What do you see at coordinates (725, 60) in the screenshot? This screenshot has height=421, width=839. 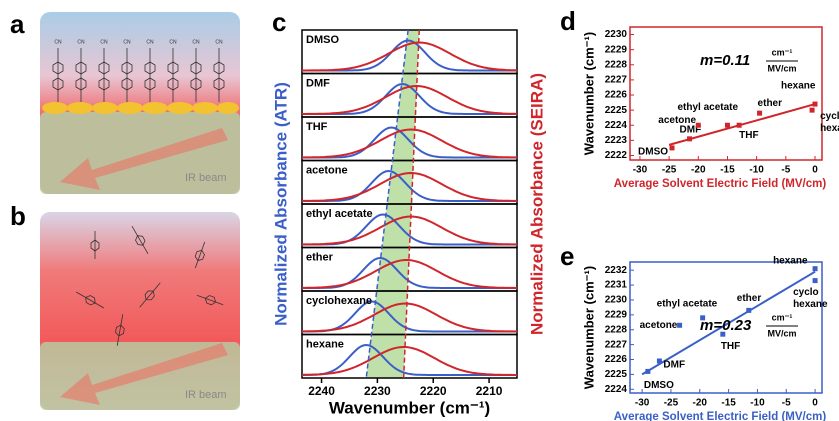 I see `slope: m=0.11` at bounding box center [725, 60].